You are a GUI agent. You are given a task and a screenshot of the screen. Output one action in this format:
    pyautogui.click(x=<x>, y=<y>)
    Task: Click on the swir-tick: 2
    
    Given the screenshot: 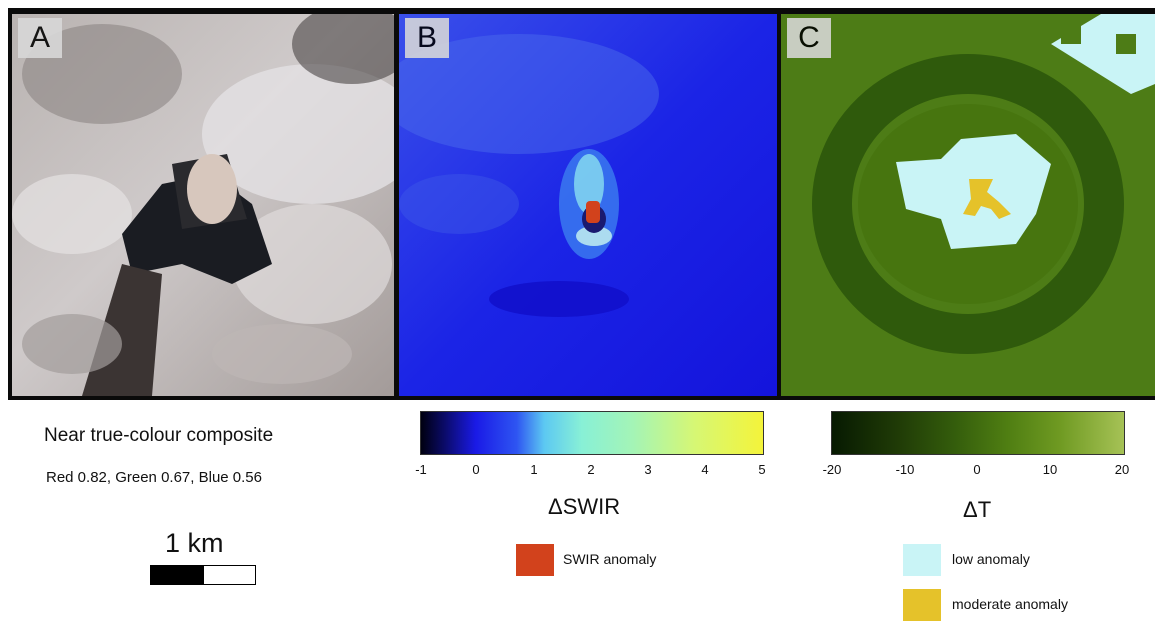 What is the action you would take?
    pyautogui.click(x=591, y=469)
    